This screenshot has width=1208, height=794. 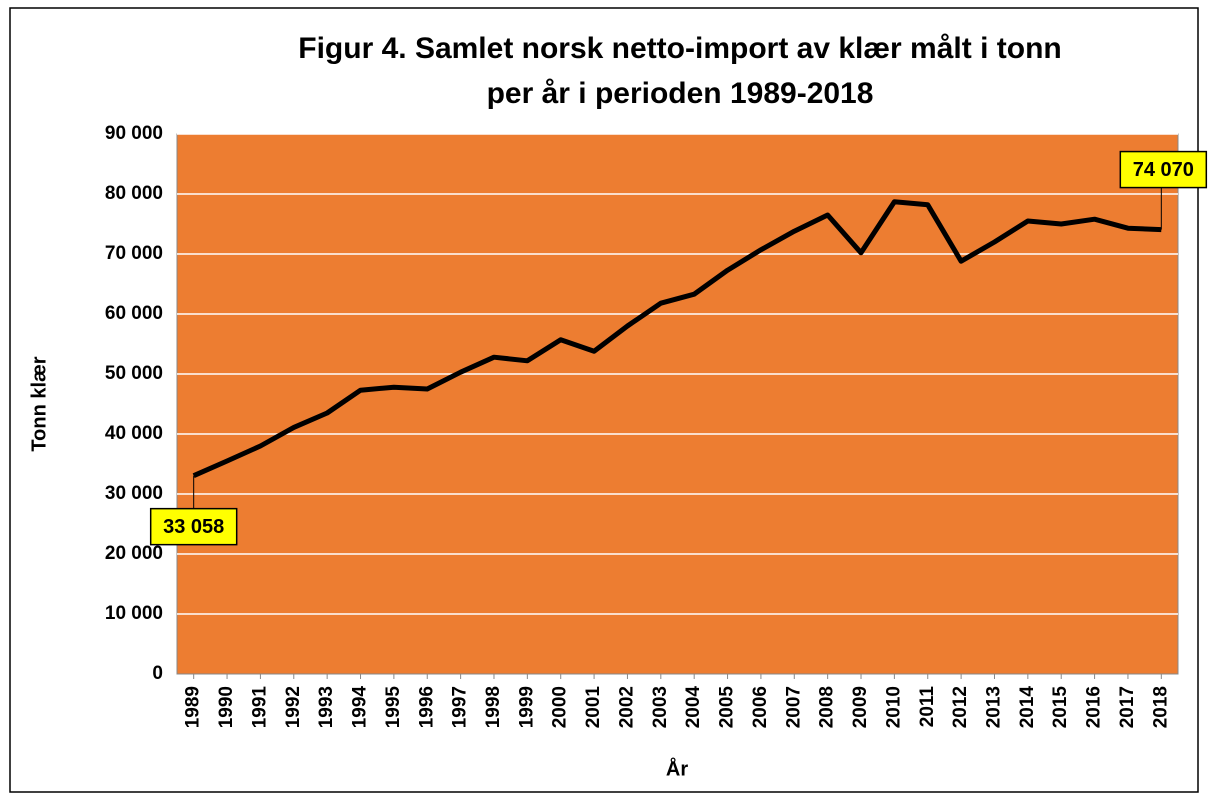 What do you see at coordinates (134, 193) in the screenshot?
I see `y-tick-label: 80 000` at bounding box center [134, 193].